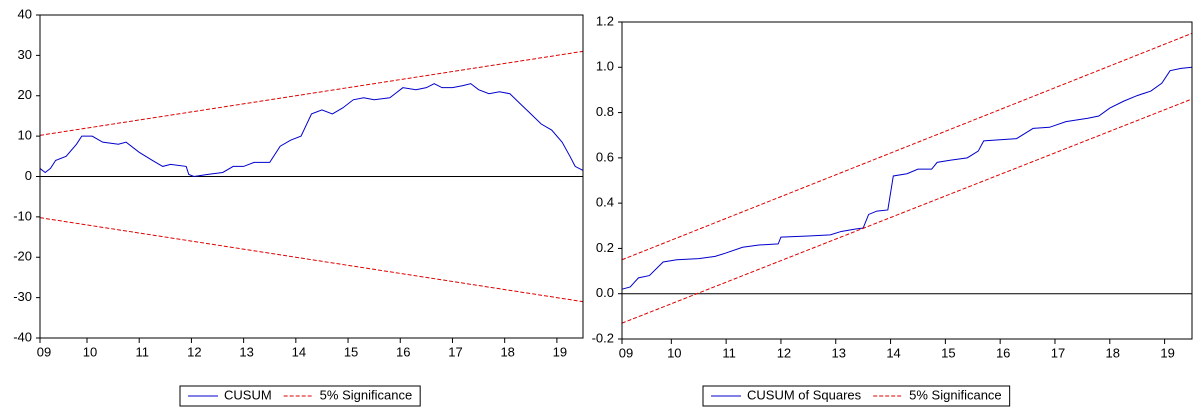  What do you see at coordinates (605, 20) in the screenshot?
I see `y-tick-label: 1.2` at bounding box center [605, 20].